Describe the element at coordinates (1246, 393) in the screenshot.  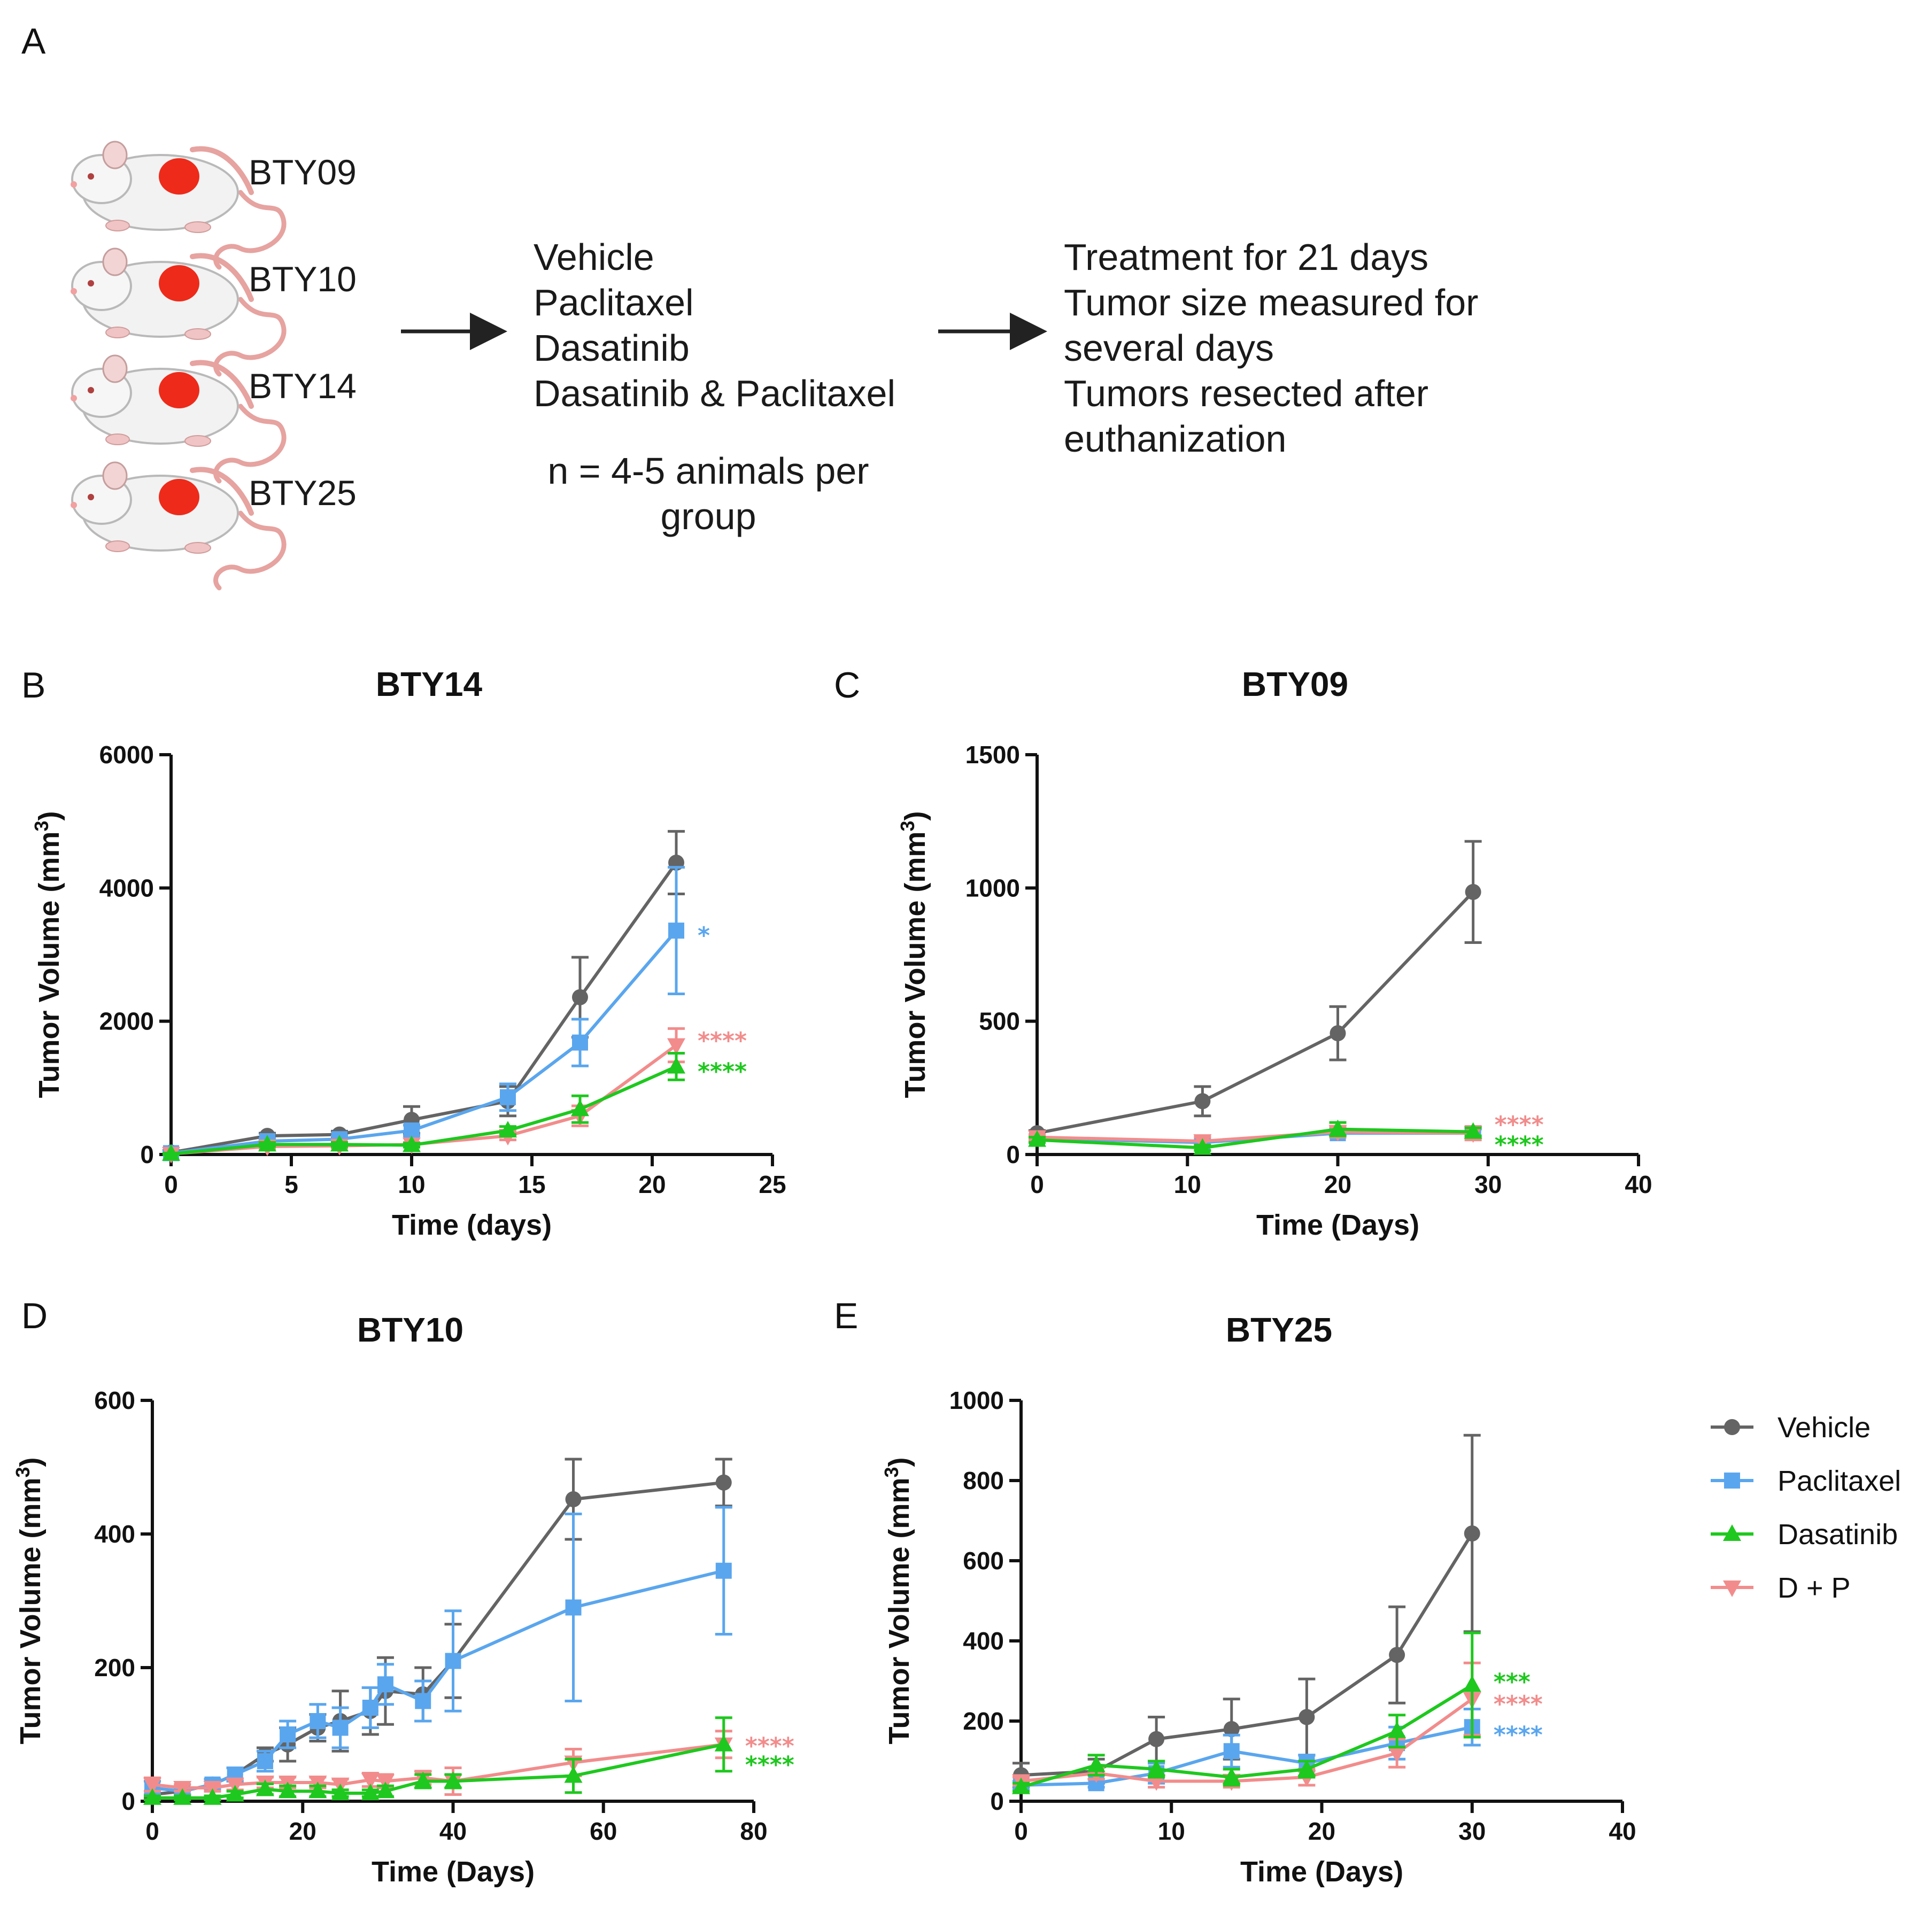
I see `procedure-text: Tumors resected after` at that location.